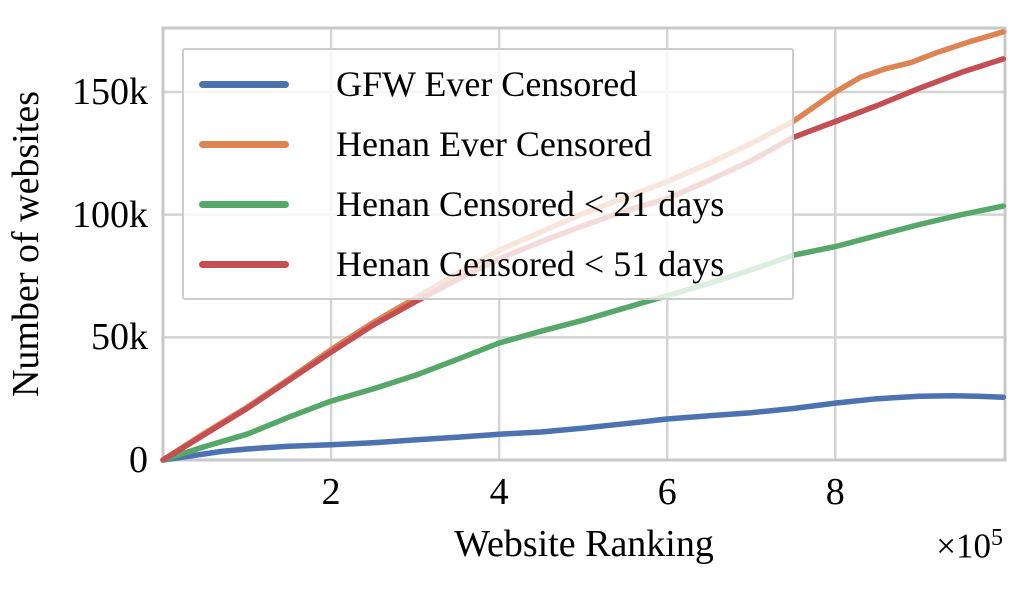  What do you see at coordinates (499, 492) in the screenshot?
I see `x-tick-label-4: 4` at bounding box center [499, 492].